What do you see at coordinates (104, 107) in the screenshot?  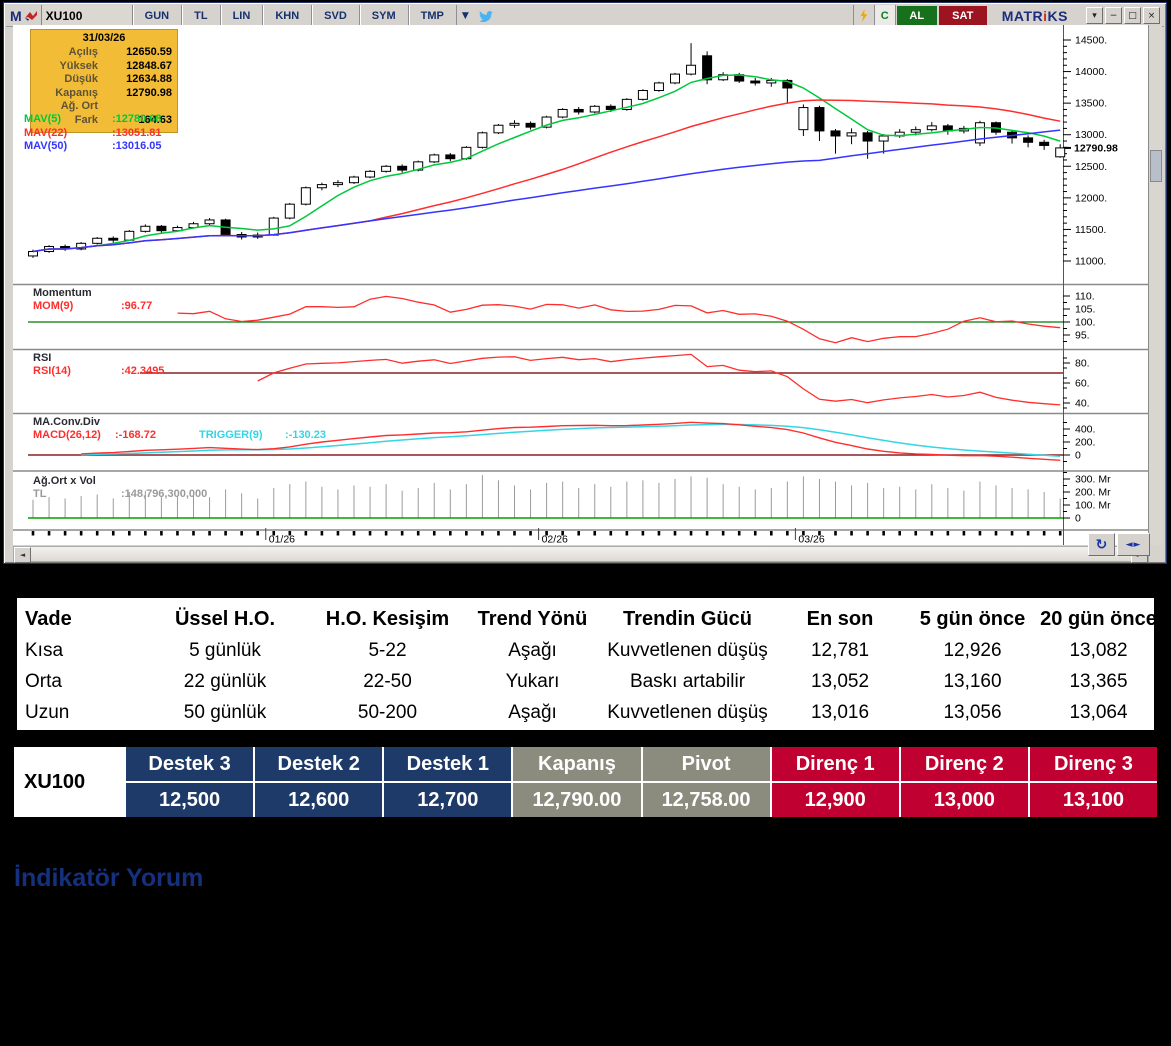 I see `info-row: Ağ. Ort` at bounding box center [104, 107].